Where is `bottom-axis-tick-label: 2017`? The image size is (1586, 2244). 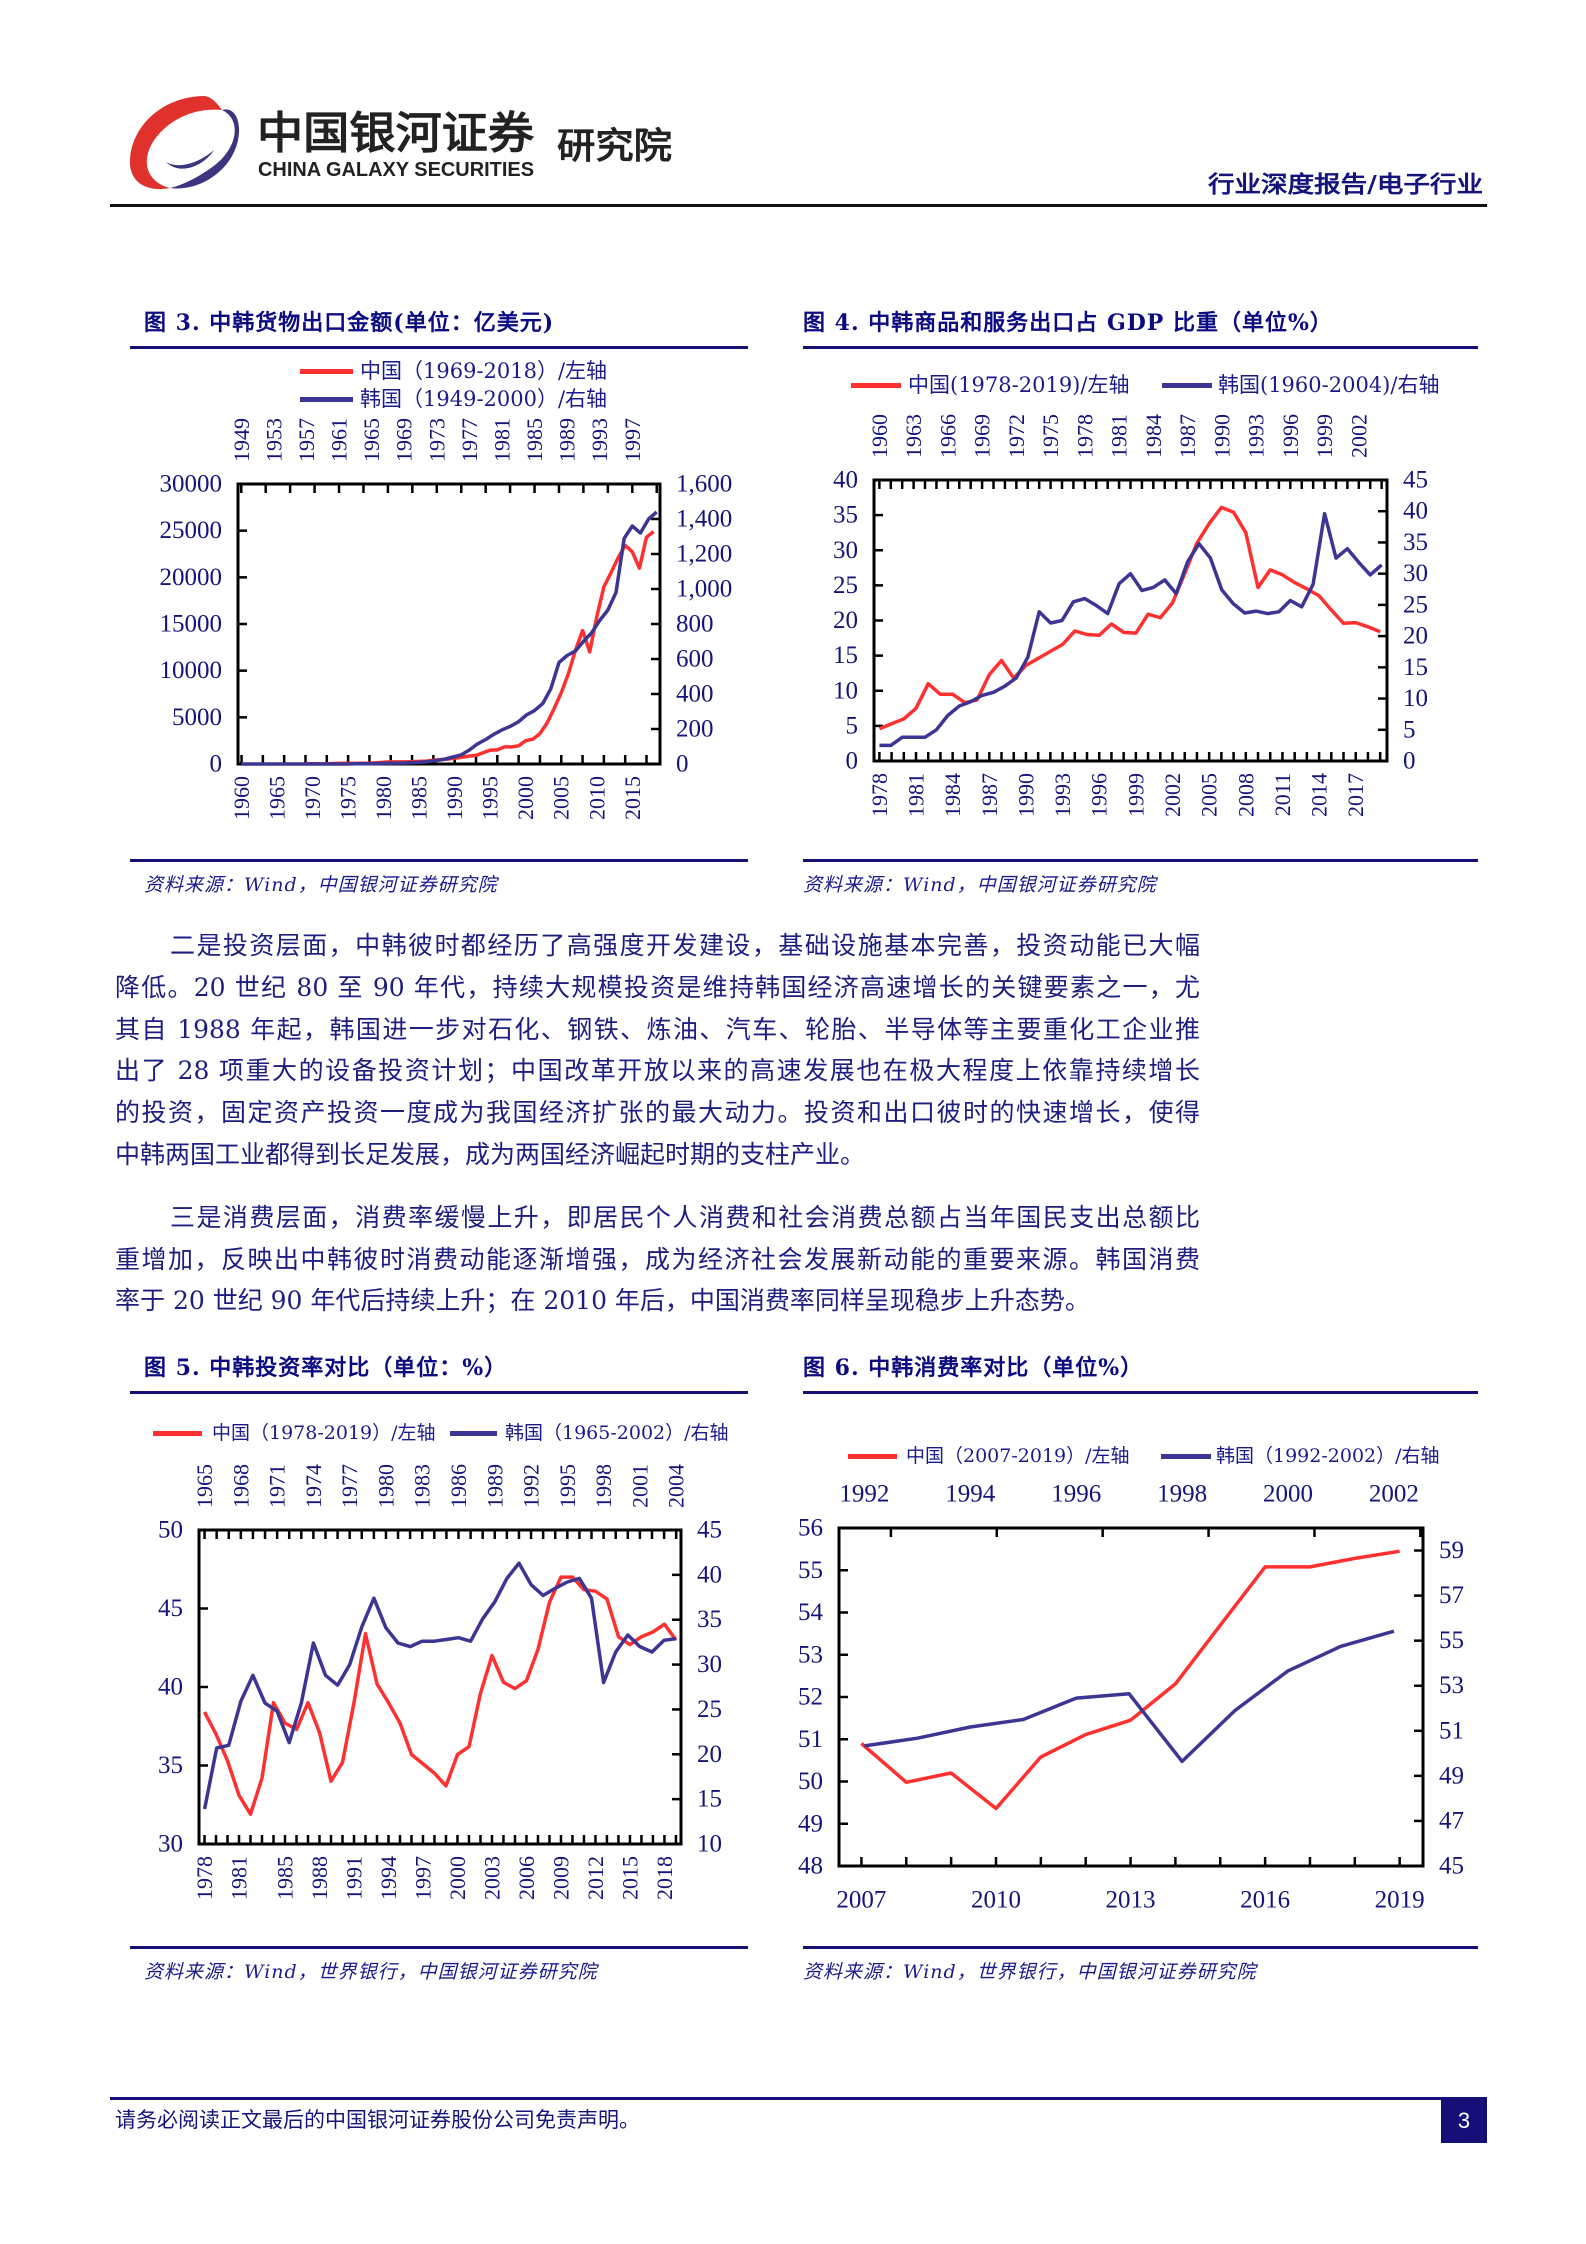 bottom-axis-tick-label: 2017 is located at coordinates (1355, 795).